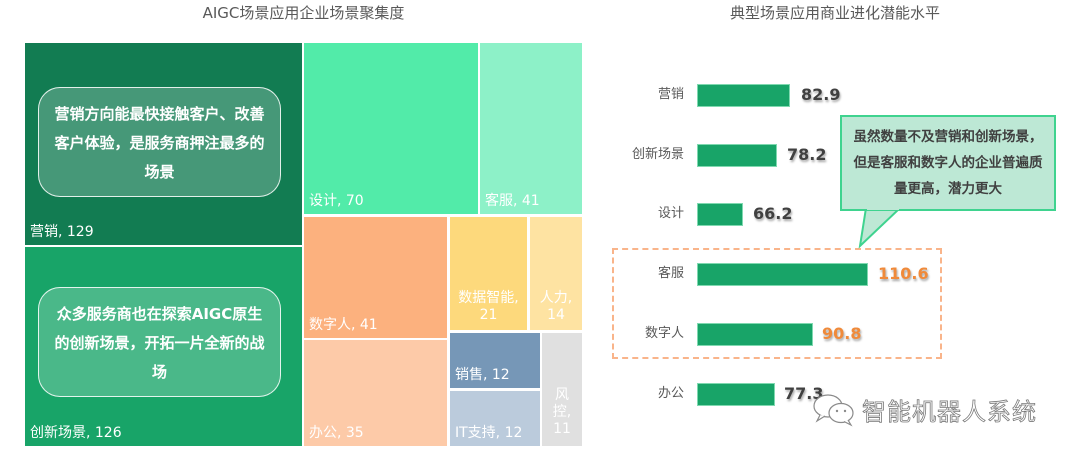  What do you see at coordinates (807, 154) in the screenshot?
I see `bar-value: 78.2` at bounding box center [807, 154].